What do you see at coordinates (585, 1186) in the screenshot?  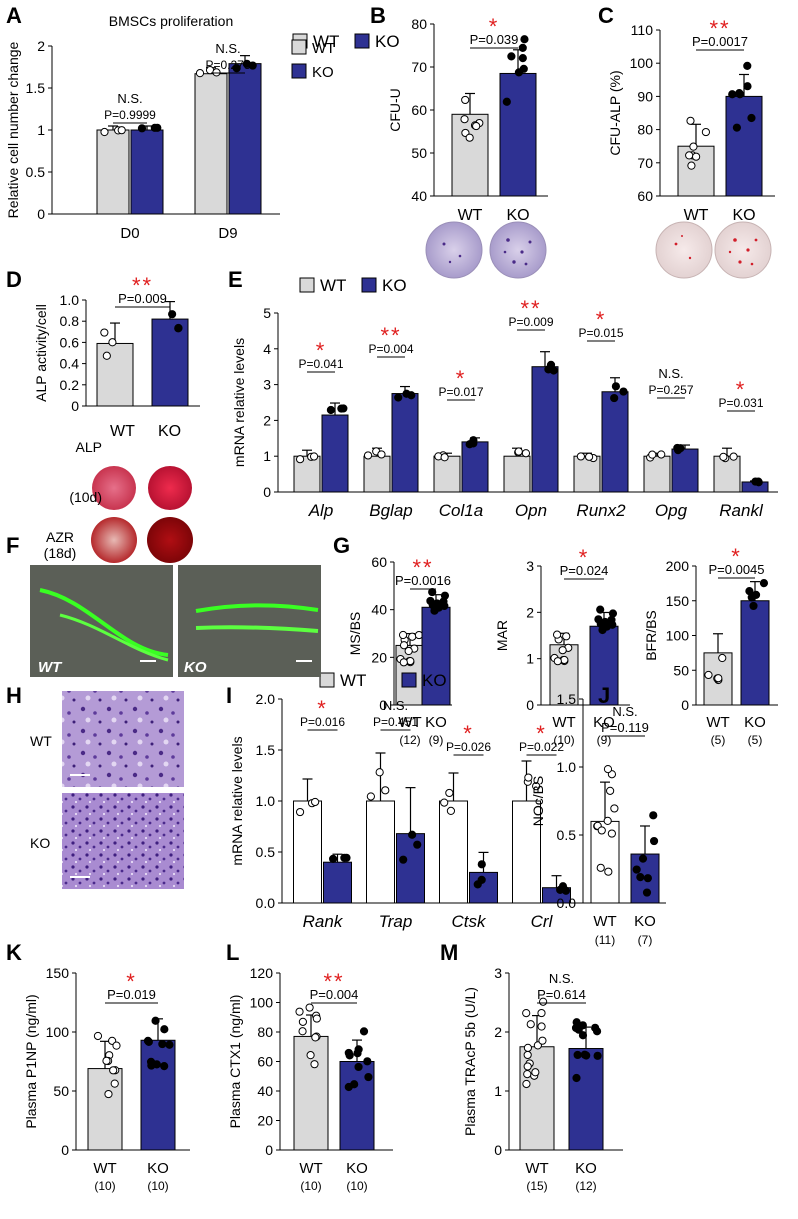 I see `n-label: (12)` at bounding box center [585, 1186].